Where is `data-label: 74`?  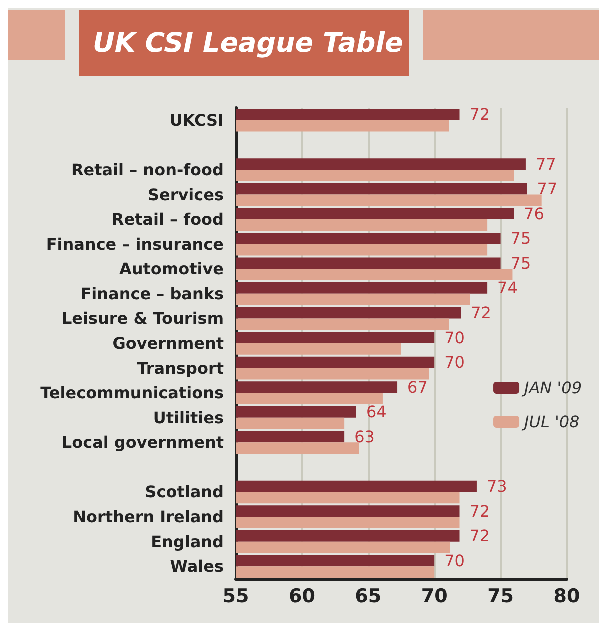
data-label: 74 is located at coordinates (508, 288).